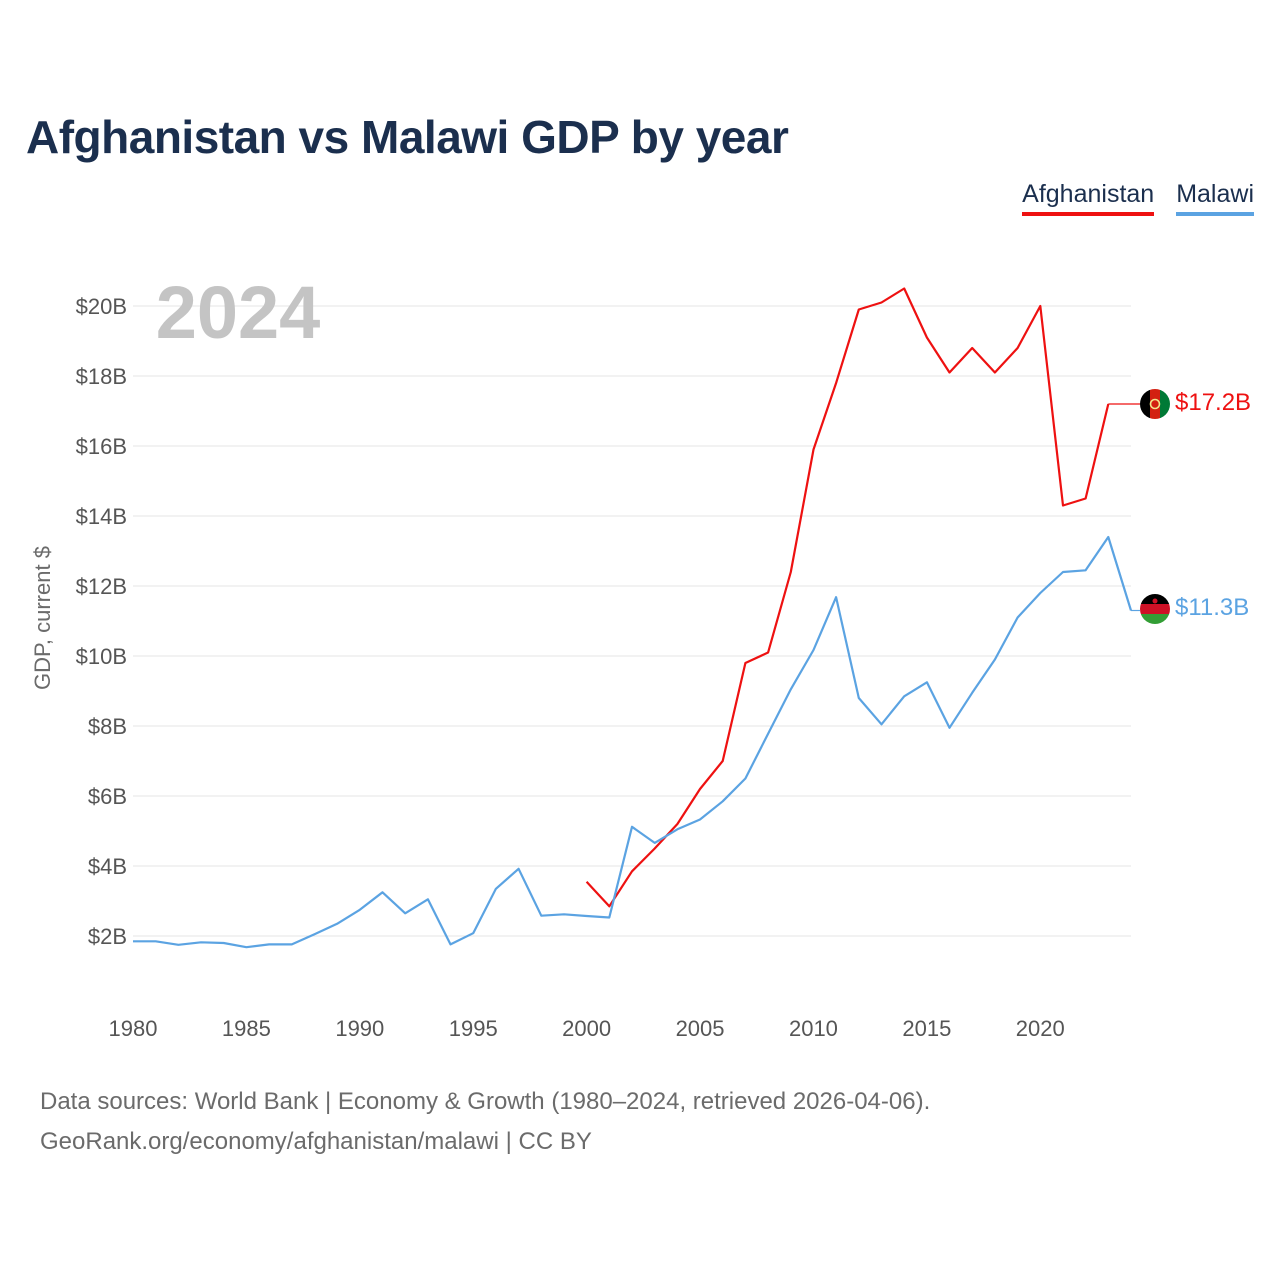 The width and height of the screenshot is (1280, 1280). Describe the element at coordinates (238, 312) in the screenshot. I see `year-watermark-label: 2024` at that location.